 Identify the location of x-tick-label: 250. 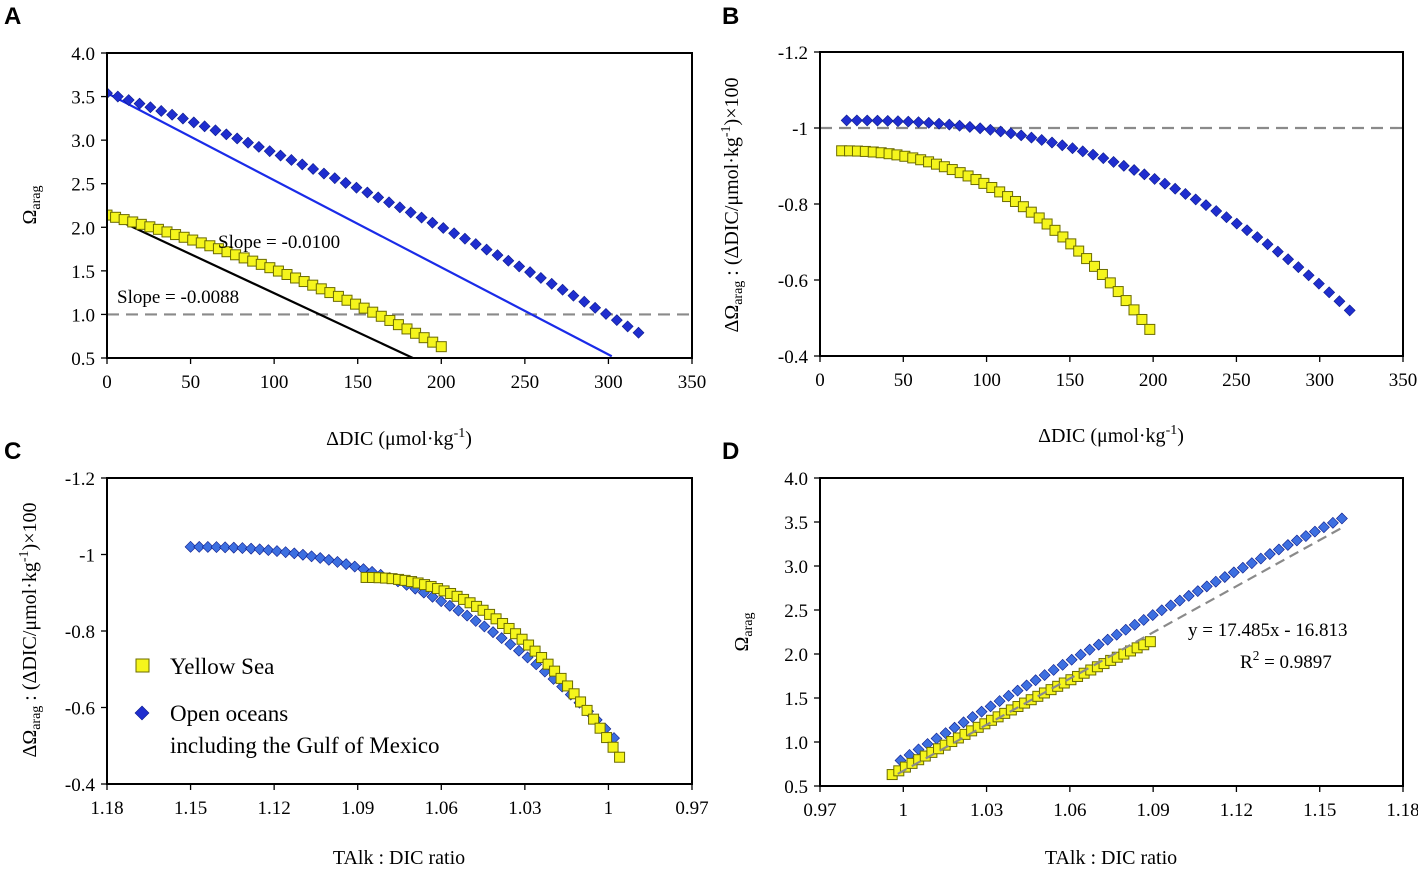
(1236, 380).